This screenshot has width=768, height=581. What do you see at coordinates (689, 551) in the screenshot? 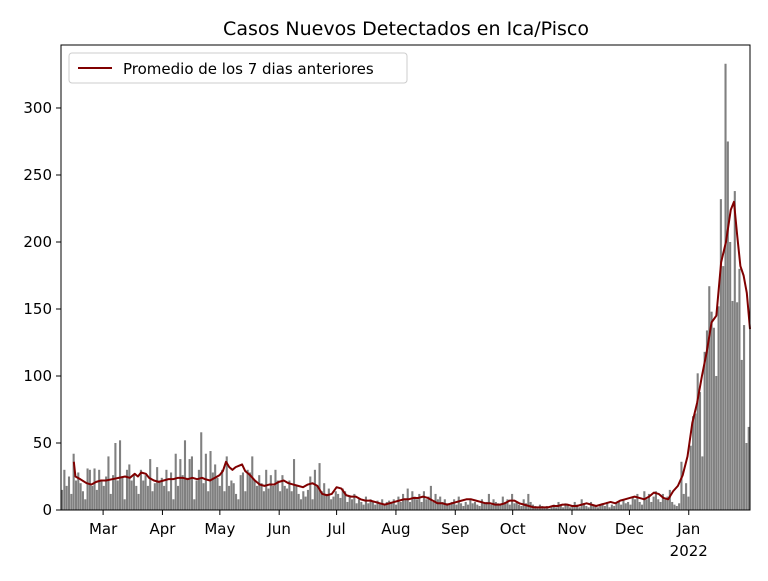
I see `x-tick-sublabel: 2022` at bounding box center [689, 551].